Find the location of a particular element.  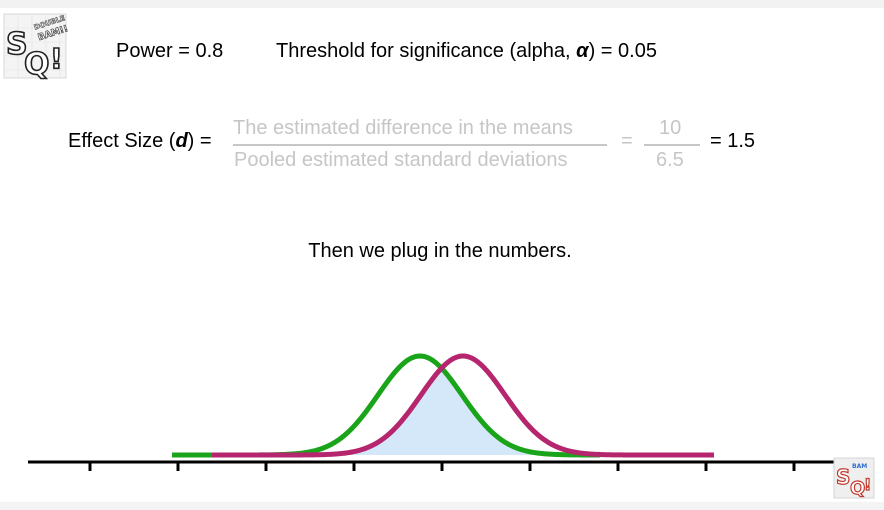

fraction-value-numerator: 10 is located at coordinates (670, 128).